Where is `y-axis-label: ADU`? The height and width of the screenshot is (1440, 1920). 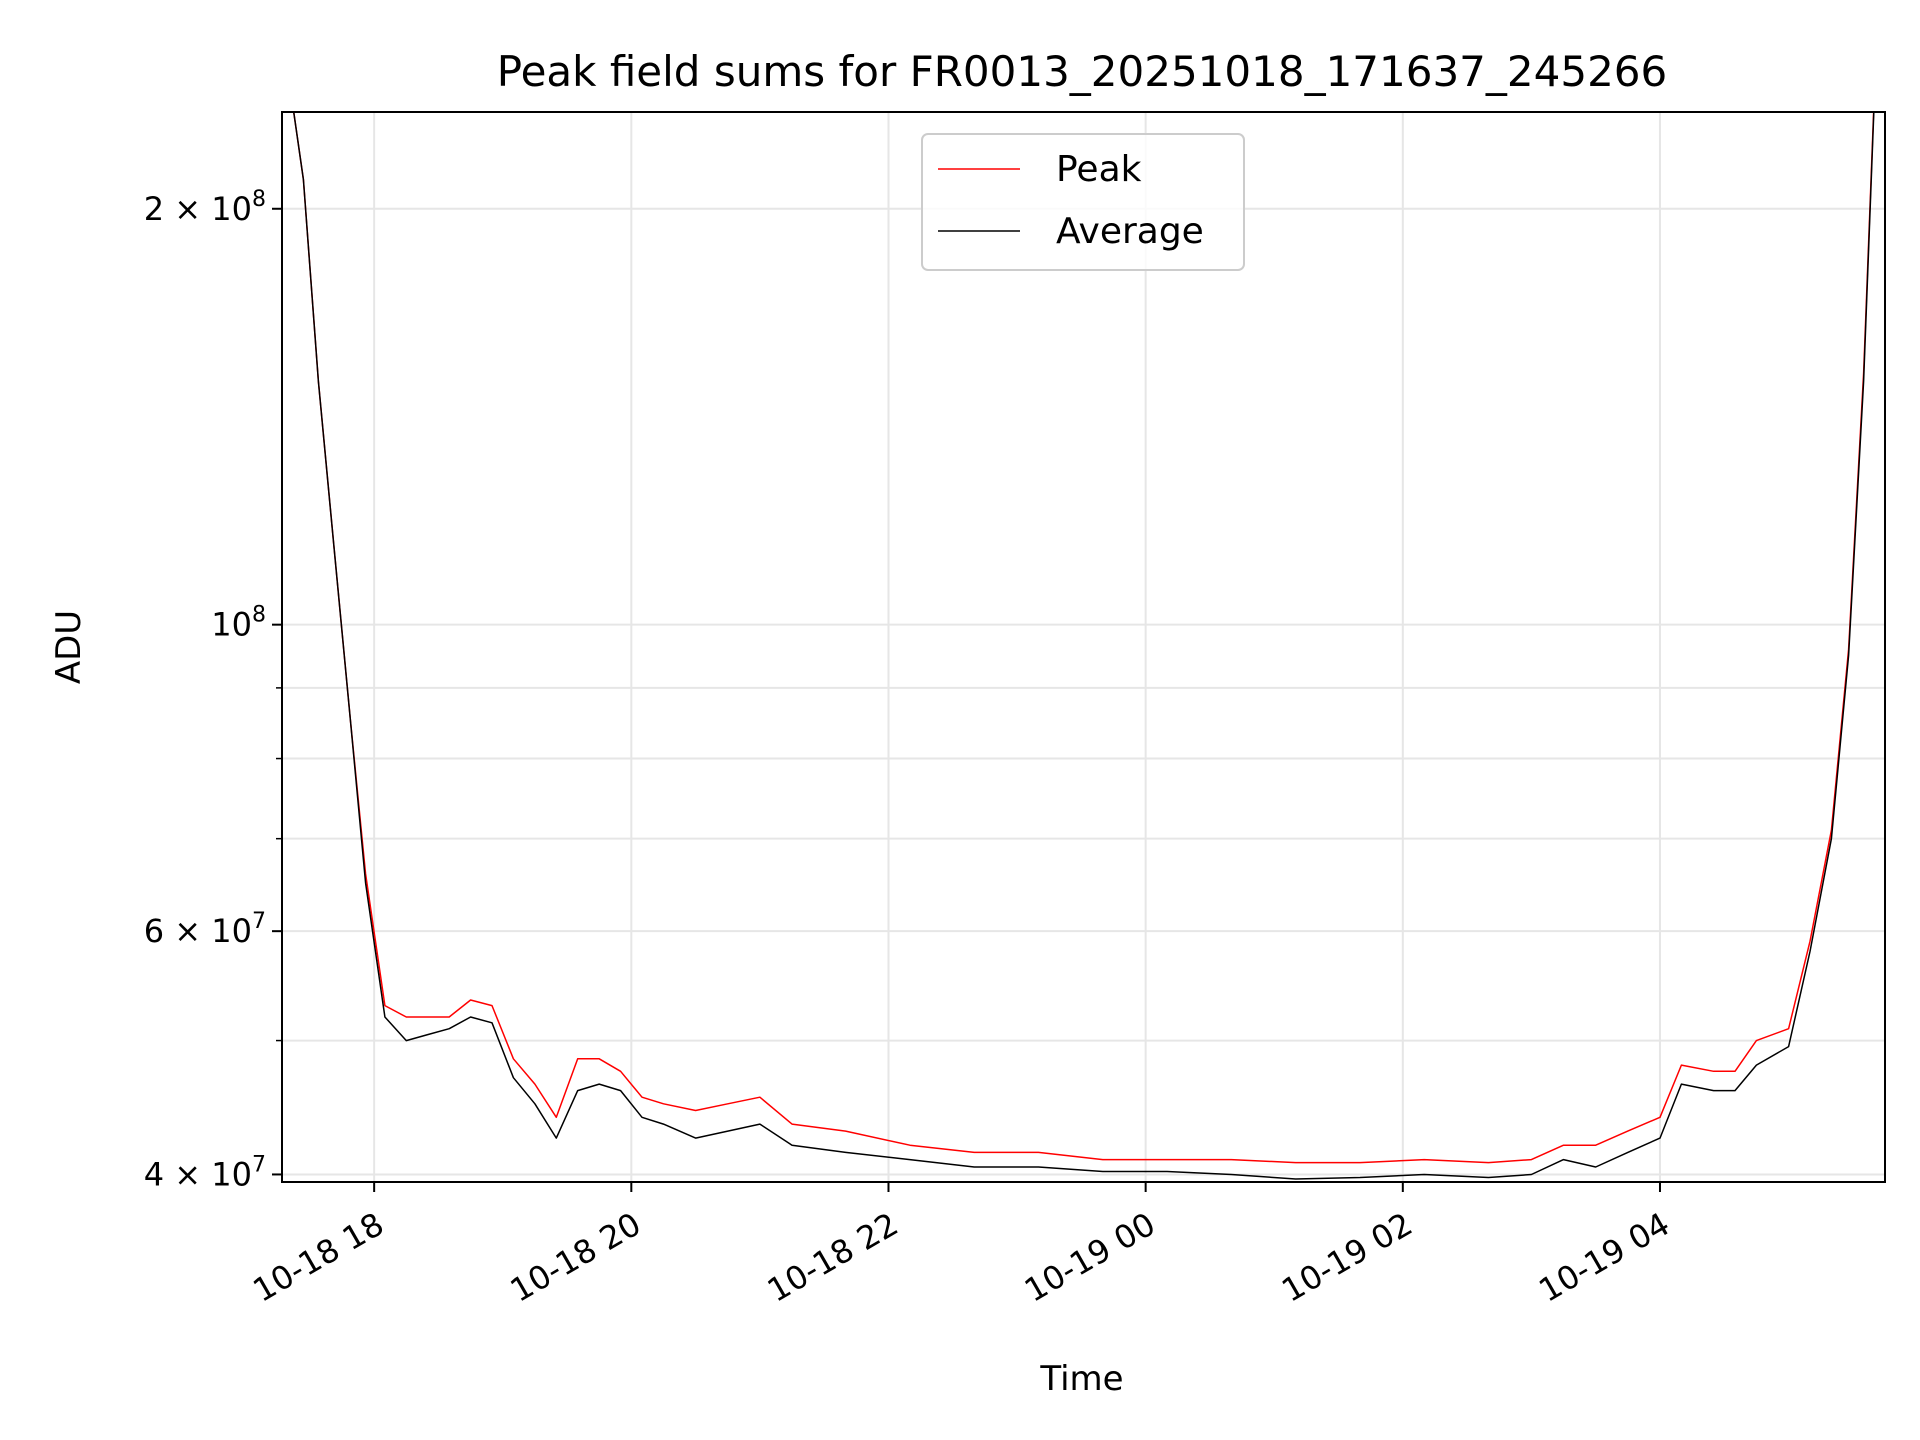
y-axis-label: ADU is located at coordinates (69, 647).